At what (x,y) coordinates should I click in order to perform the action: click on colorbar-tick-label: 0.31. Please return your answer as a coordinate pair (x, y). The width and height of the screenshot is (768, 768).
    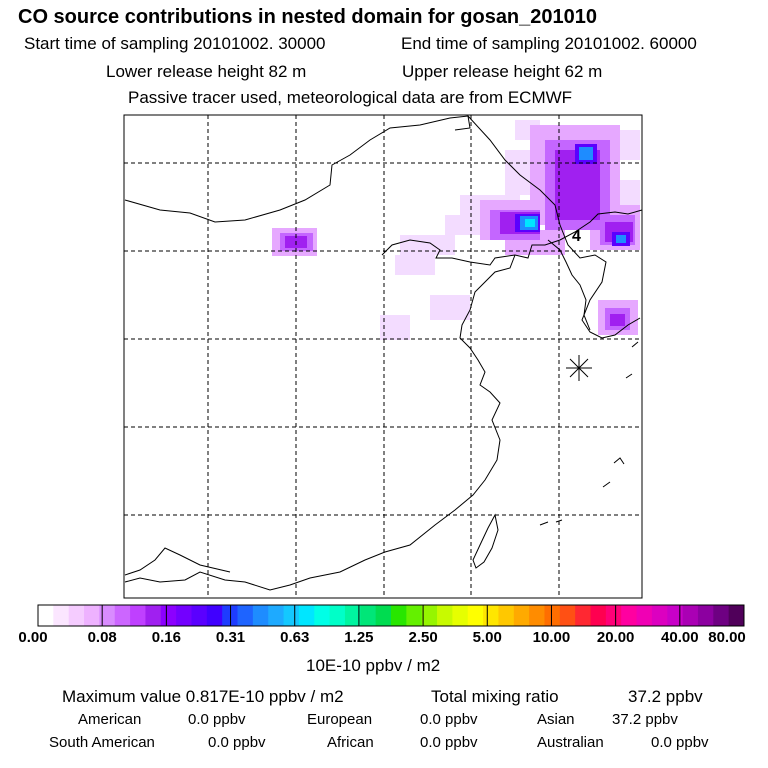
    Looking at the image, I should click on (230, 637).